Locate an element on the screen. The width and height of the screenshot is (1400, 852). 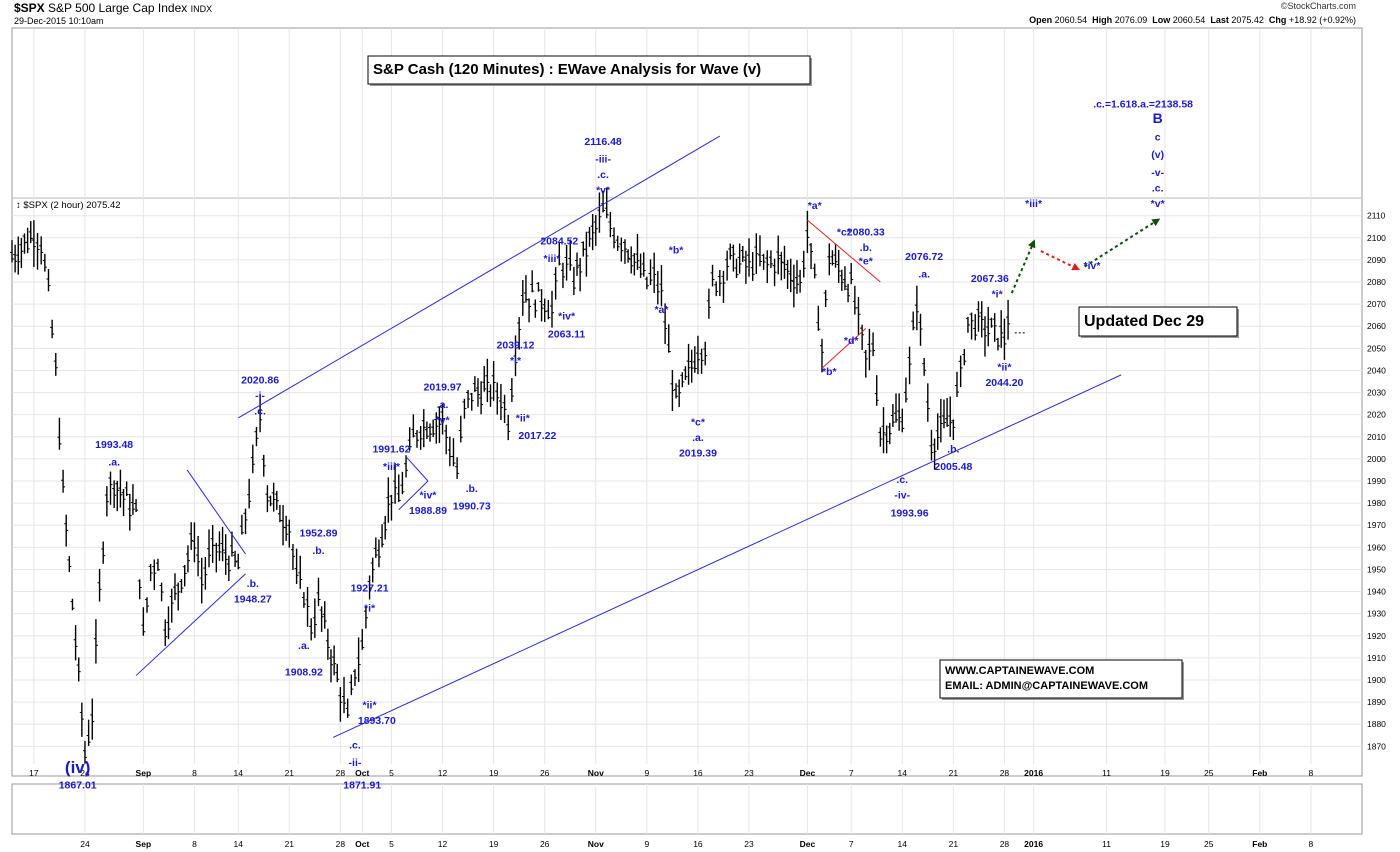
y-tick-label: 1910 is located at coordinates (1376, 658).